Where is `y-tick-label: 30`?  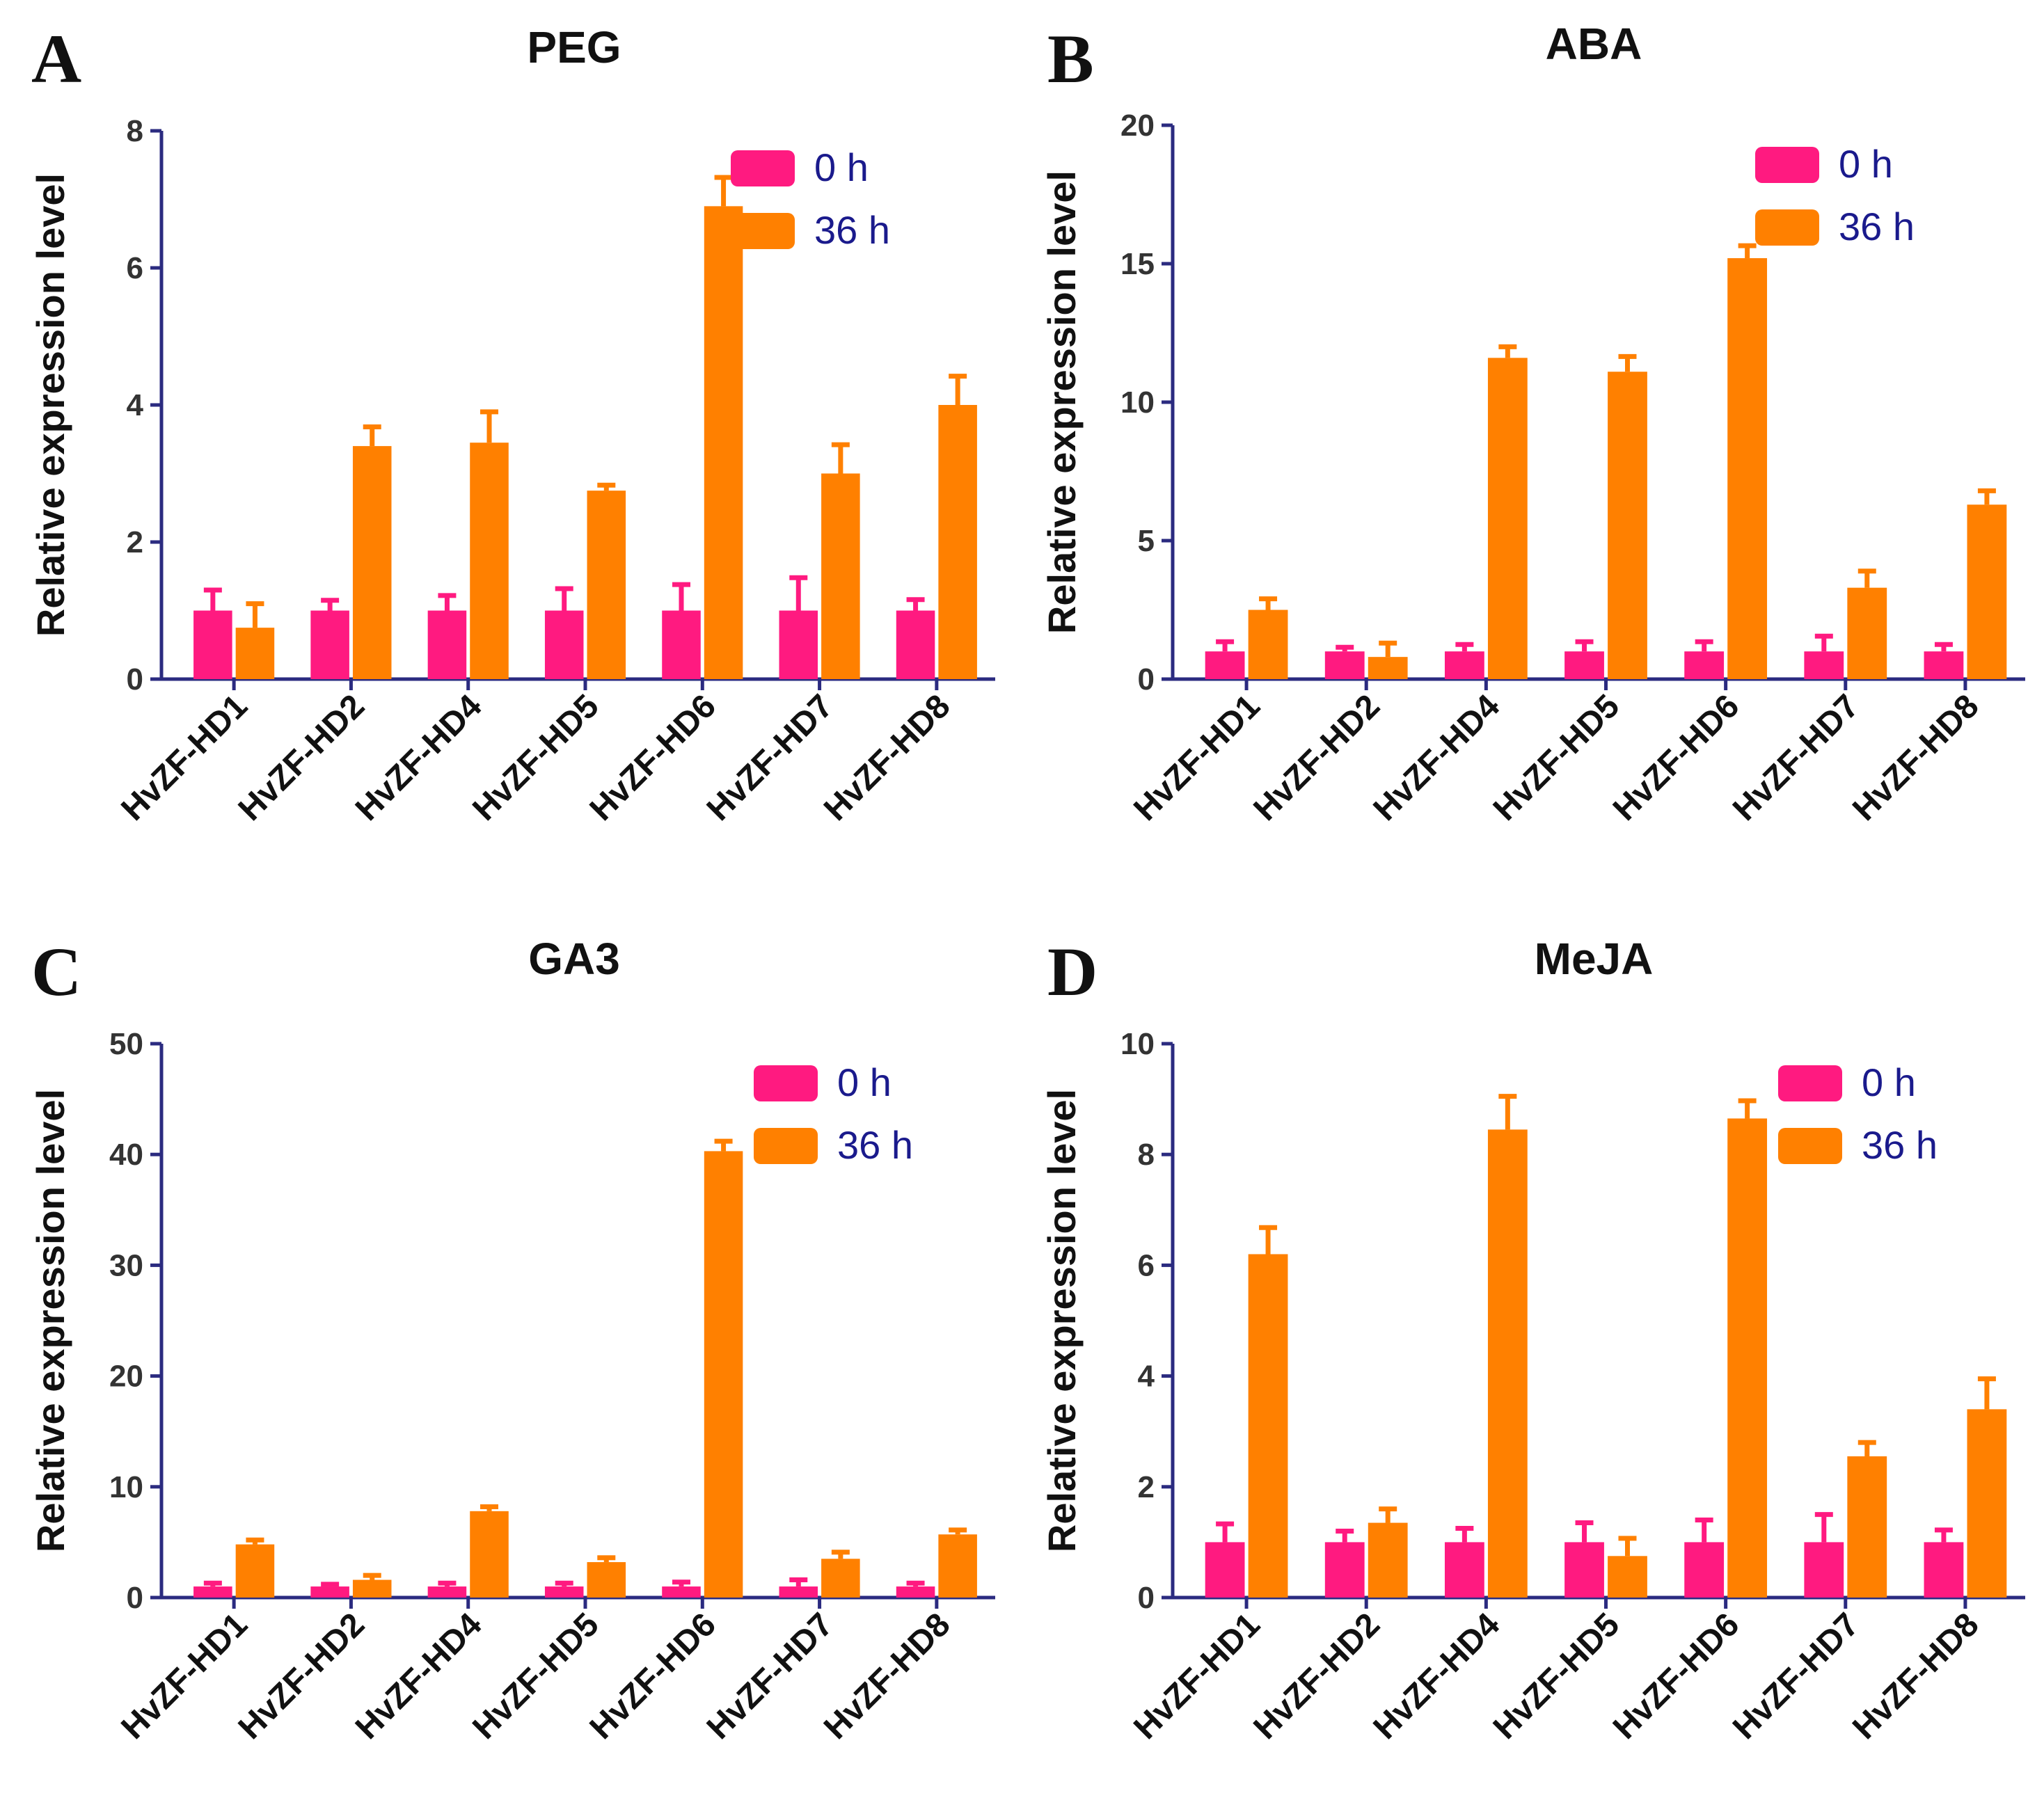 y-tick-label: 30 is located at coordinates (126, 1265).